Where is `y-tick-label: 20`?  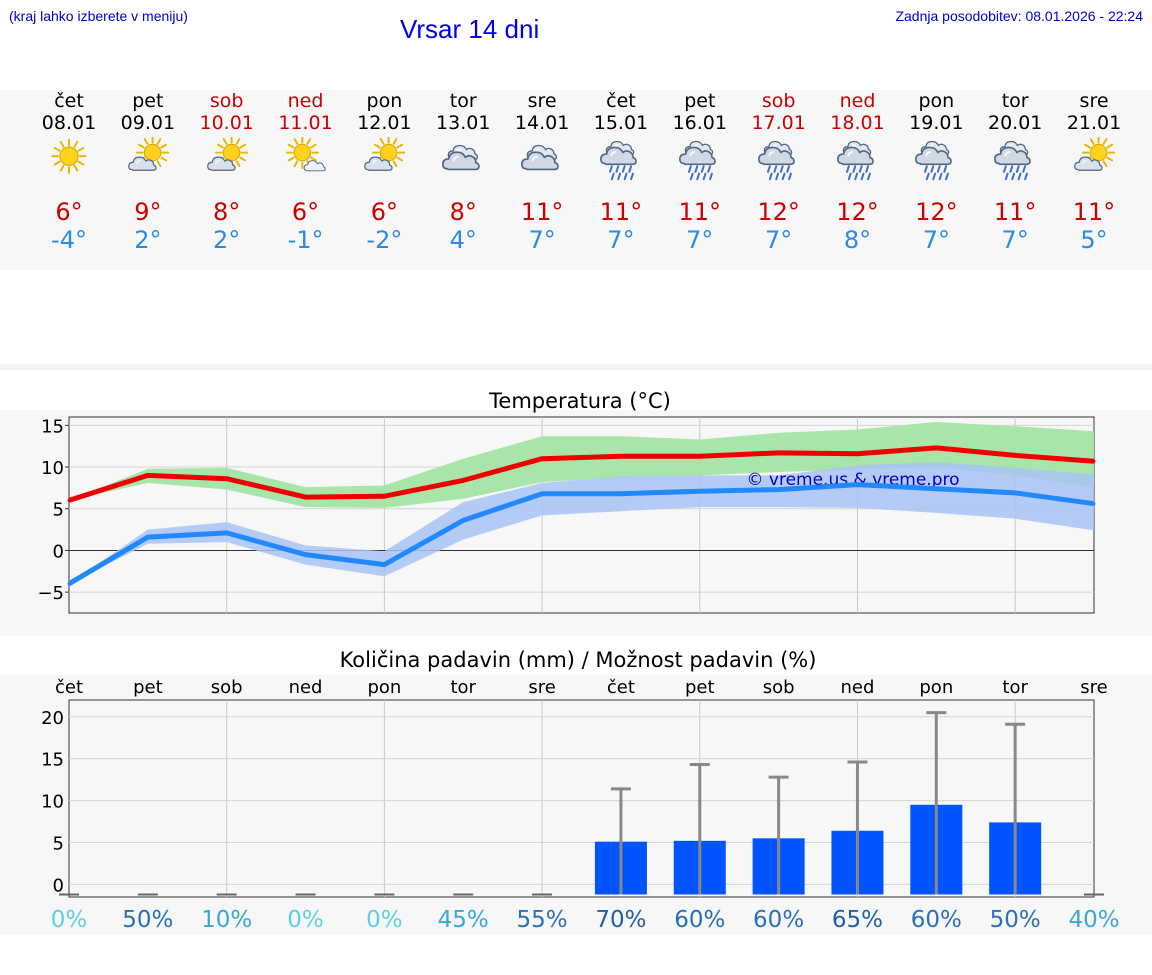 y-tick-label: 20 is located at coordinates (52, 718).